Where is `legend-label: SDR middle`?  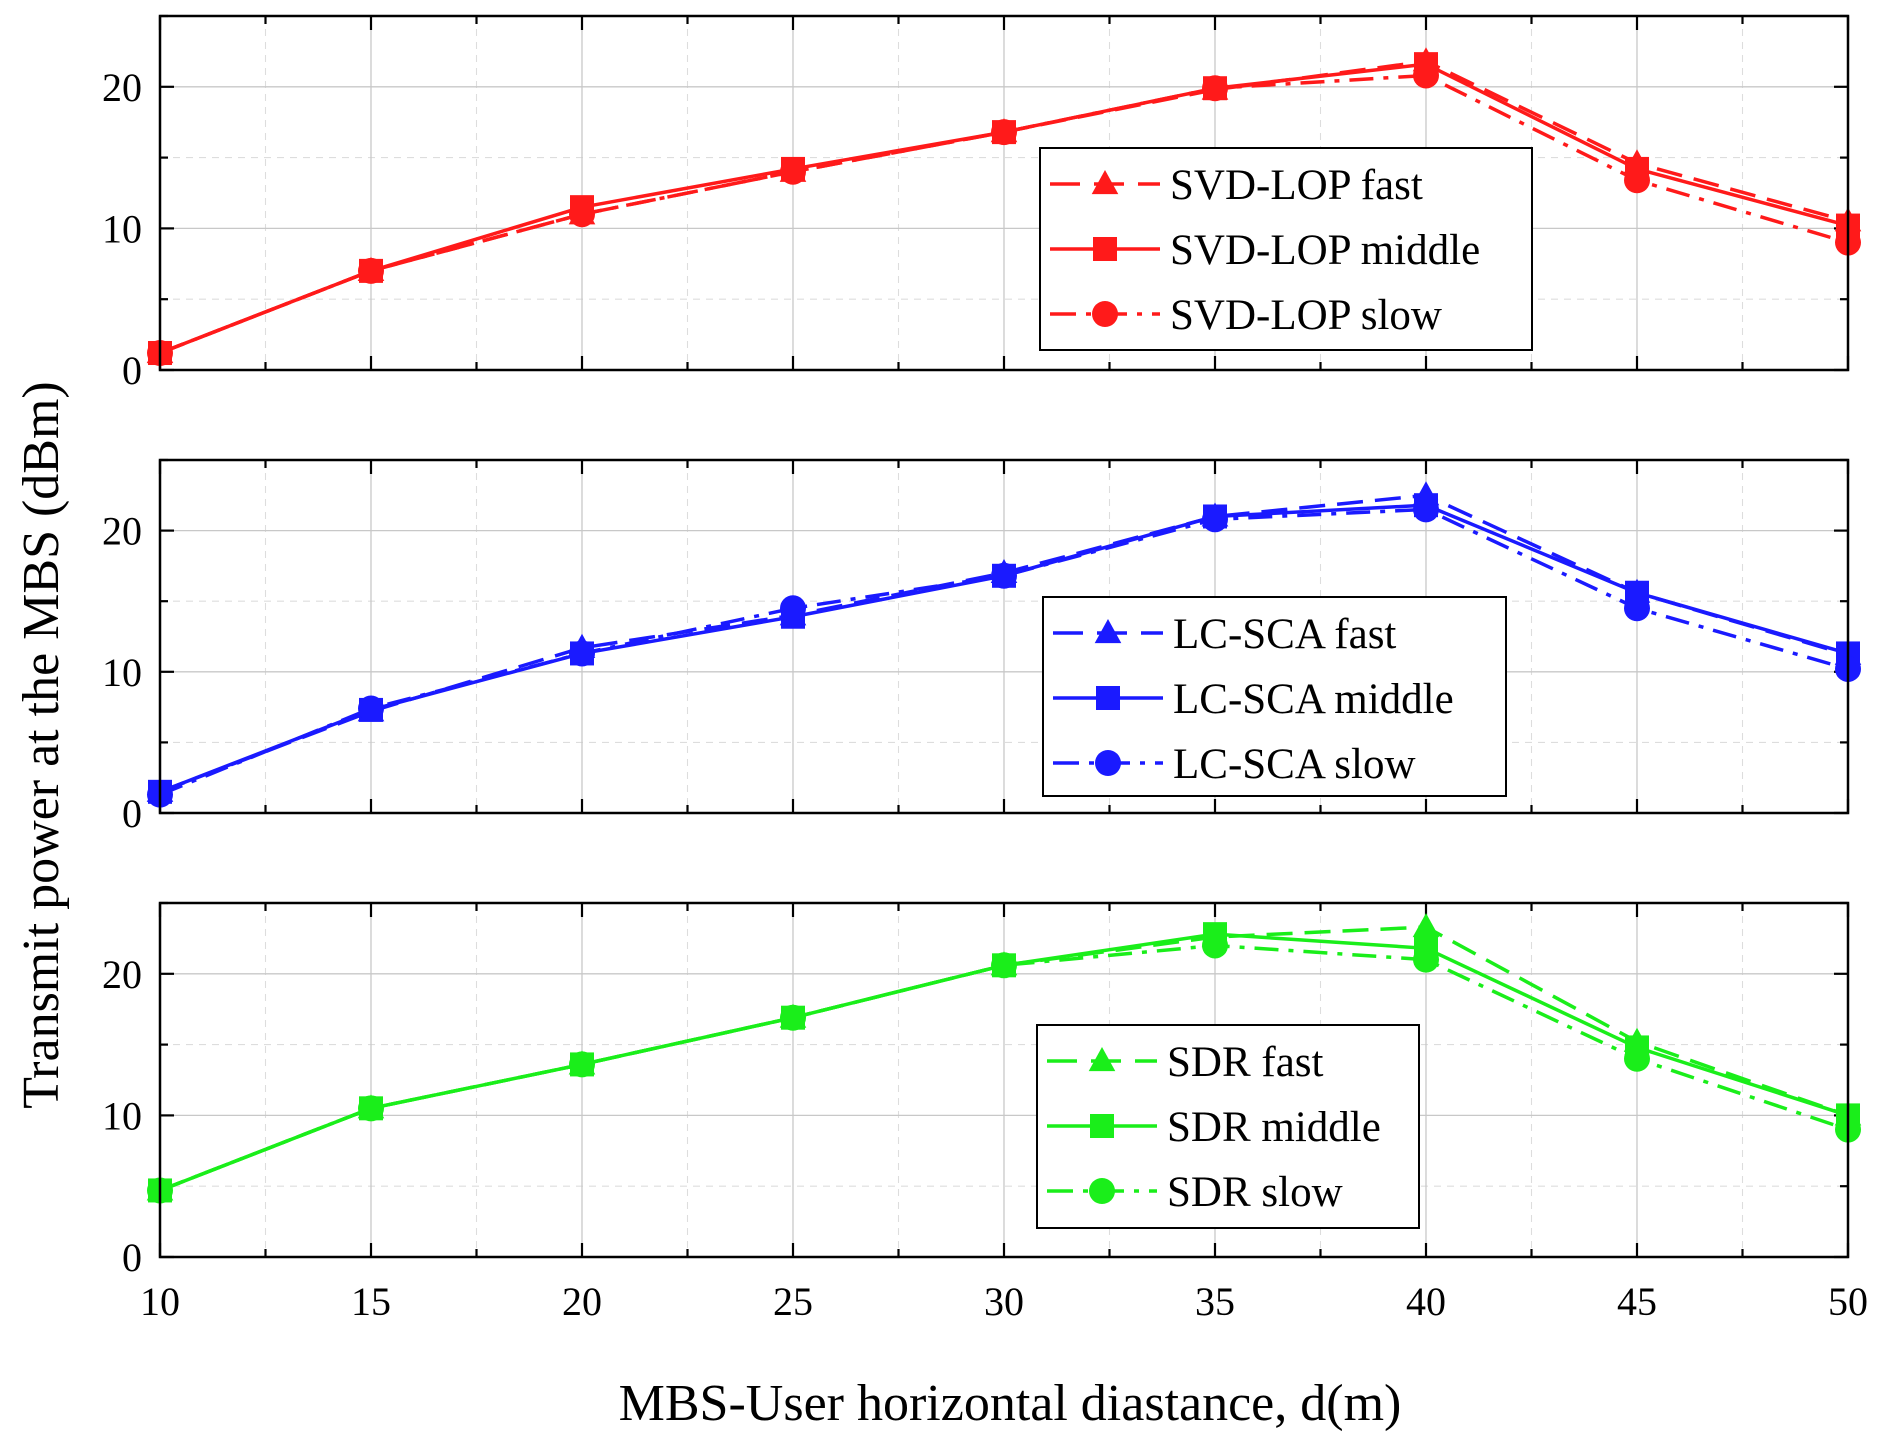
legend-label: SDR middle is located at coordinates (1274, 1127).